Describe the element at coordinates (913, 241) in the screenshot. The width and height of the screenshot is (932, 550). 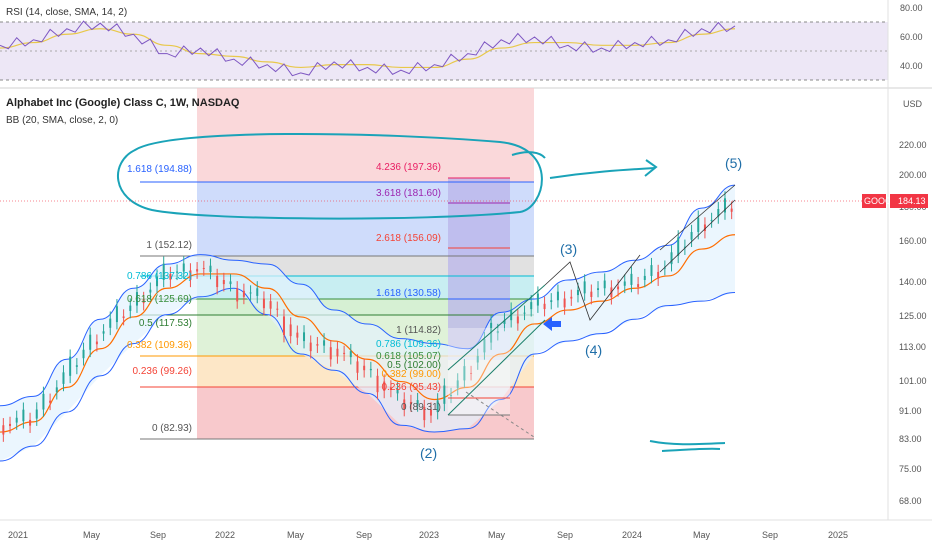
I see `price-tick: 160.00` at that location.